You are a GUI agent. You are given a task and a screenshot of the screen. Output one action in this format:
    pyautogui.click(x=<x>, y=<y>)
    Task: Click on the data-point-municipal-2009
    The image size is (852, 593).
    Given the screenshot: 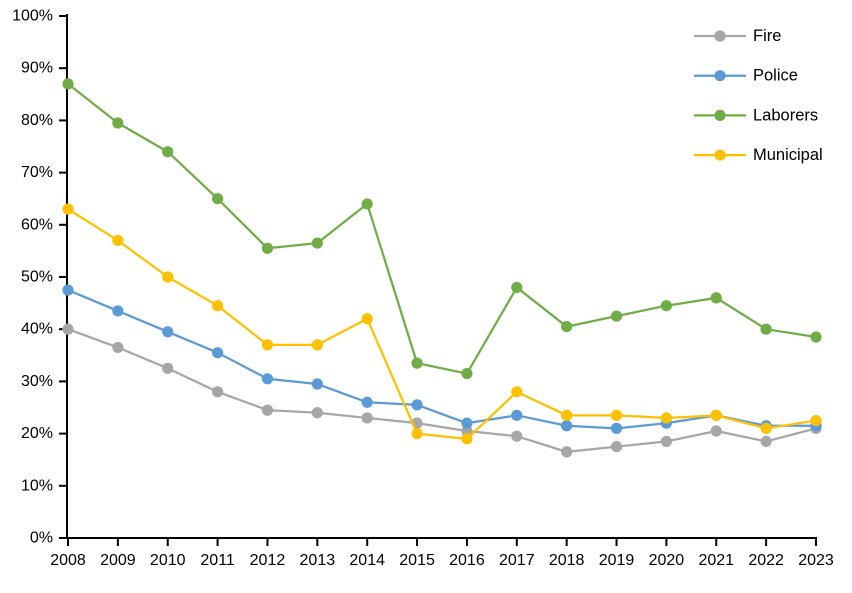 What is the action you would take?
    pyautogui.click(x=118, y=240)
    